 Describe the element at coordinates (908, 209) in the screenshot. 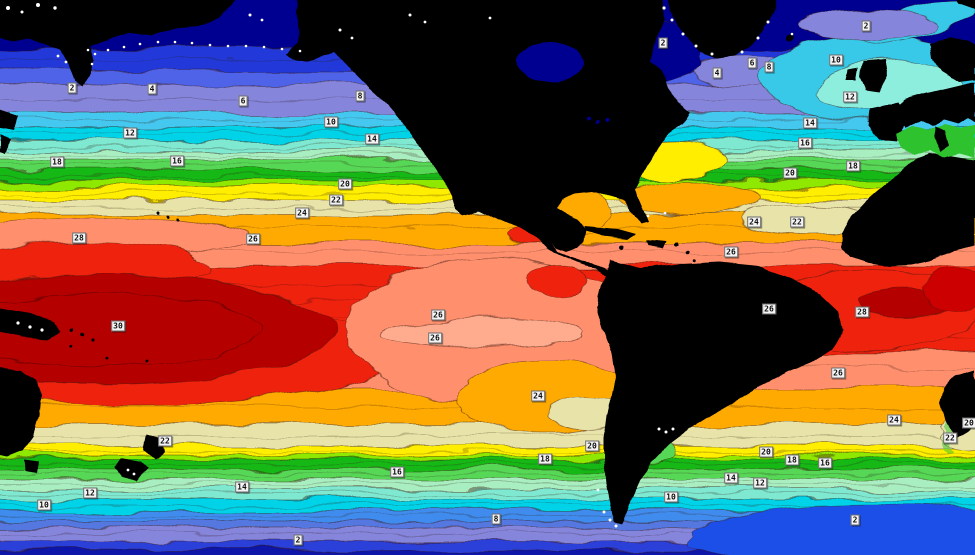

I see `north-africa-landmass` at that location.